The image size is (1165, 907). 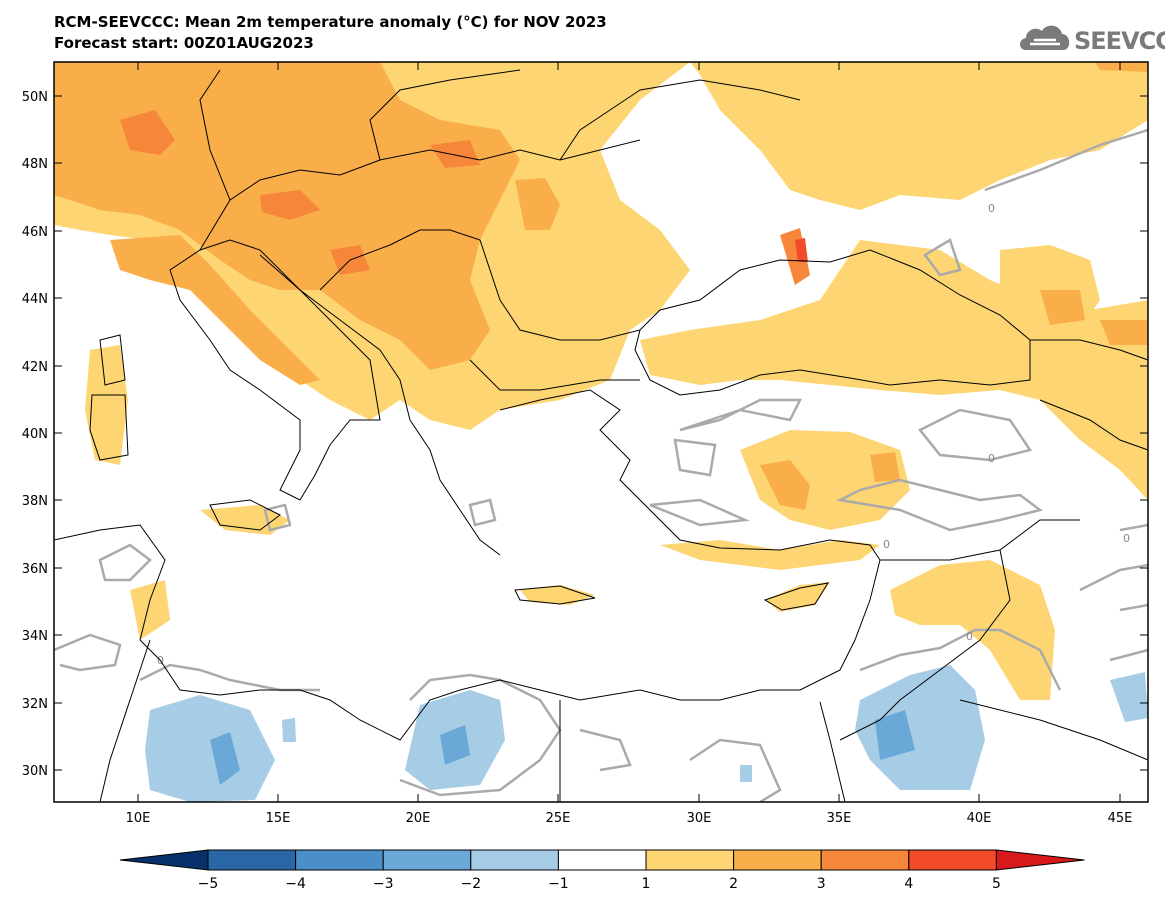 I want to click on lat-tick-label: 46N, so click(x=35, y=232).